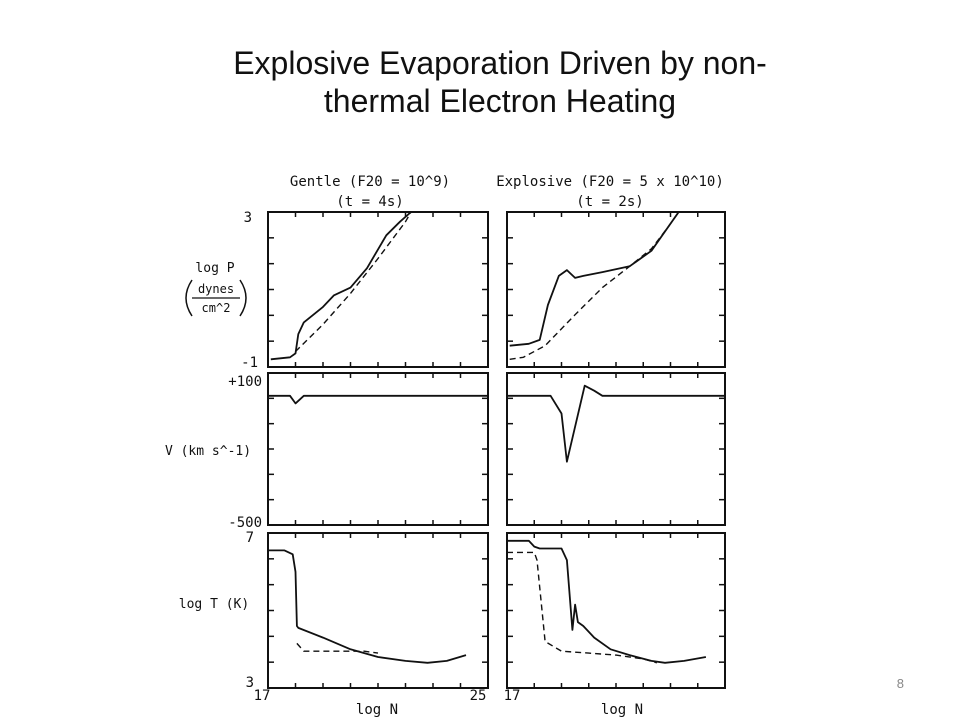 The image size is (960, 720). I want to click on explosive-pressure-dashed-series, so click(594, 285).